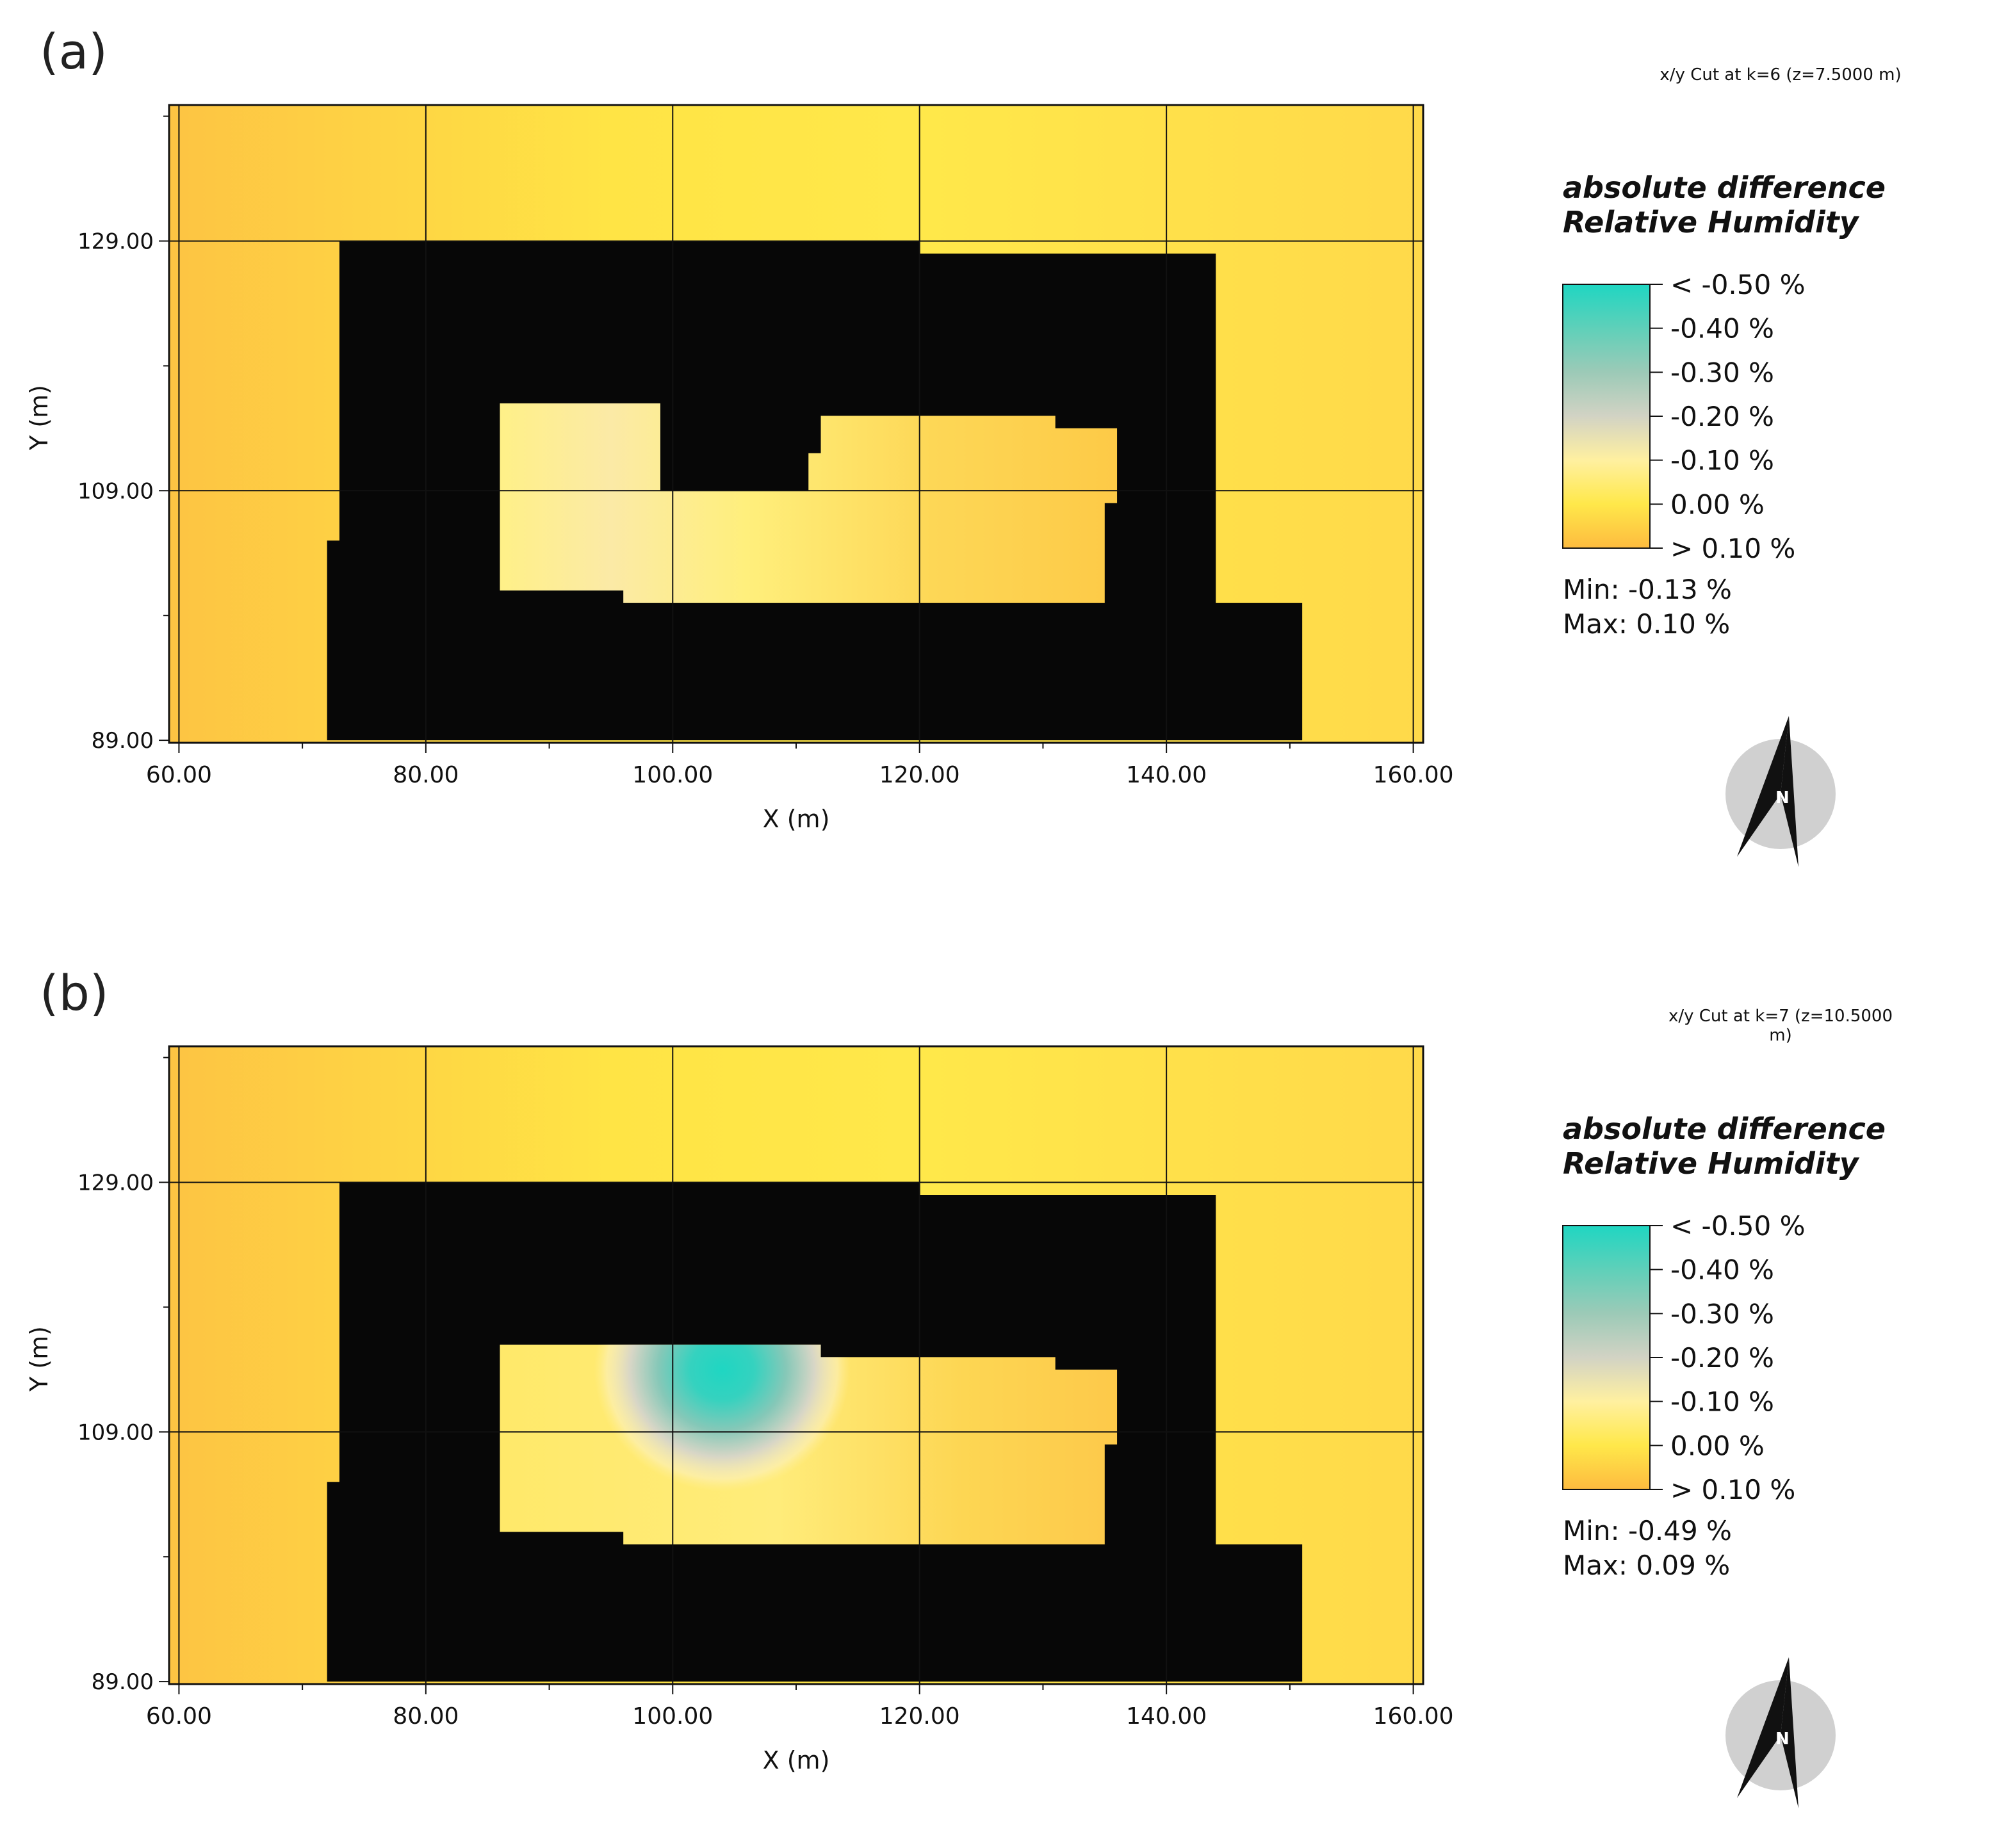 The image size is (1990, 1848). I want to click on panel-label: (a), so click(74, 52).